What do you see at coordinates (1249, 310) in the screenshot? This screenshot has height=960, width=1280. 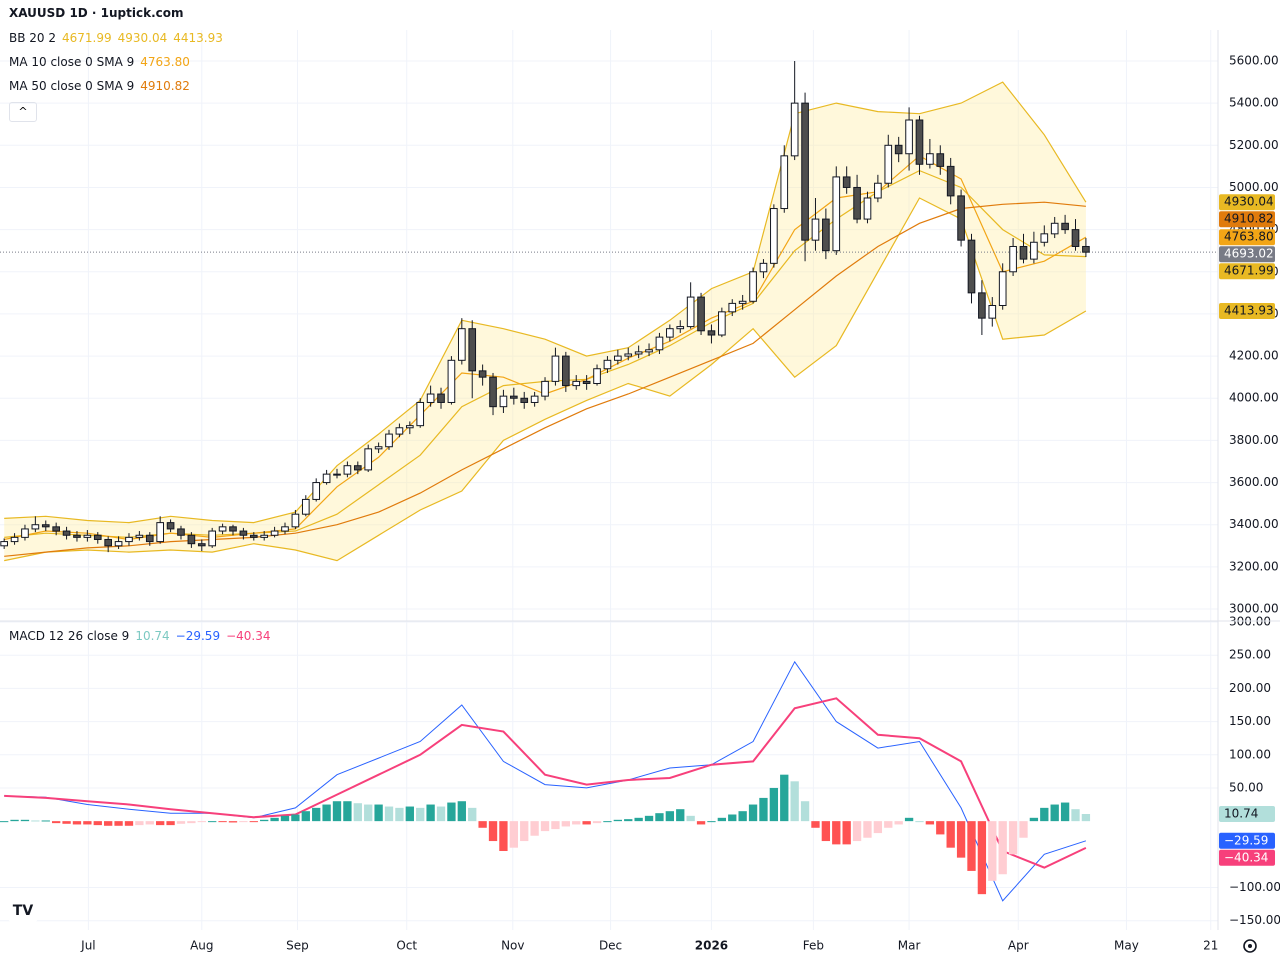 I see `price-tag: 4413.93` at bounding box center [1249, 310].